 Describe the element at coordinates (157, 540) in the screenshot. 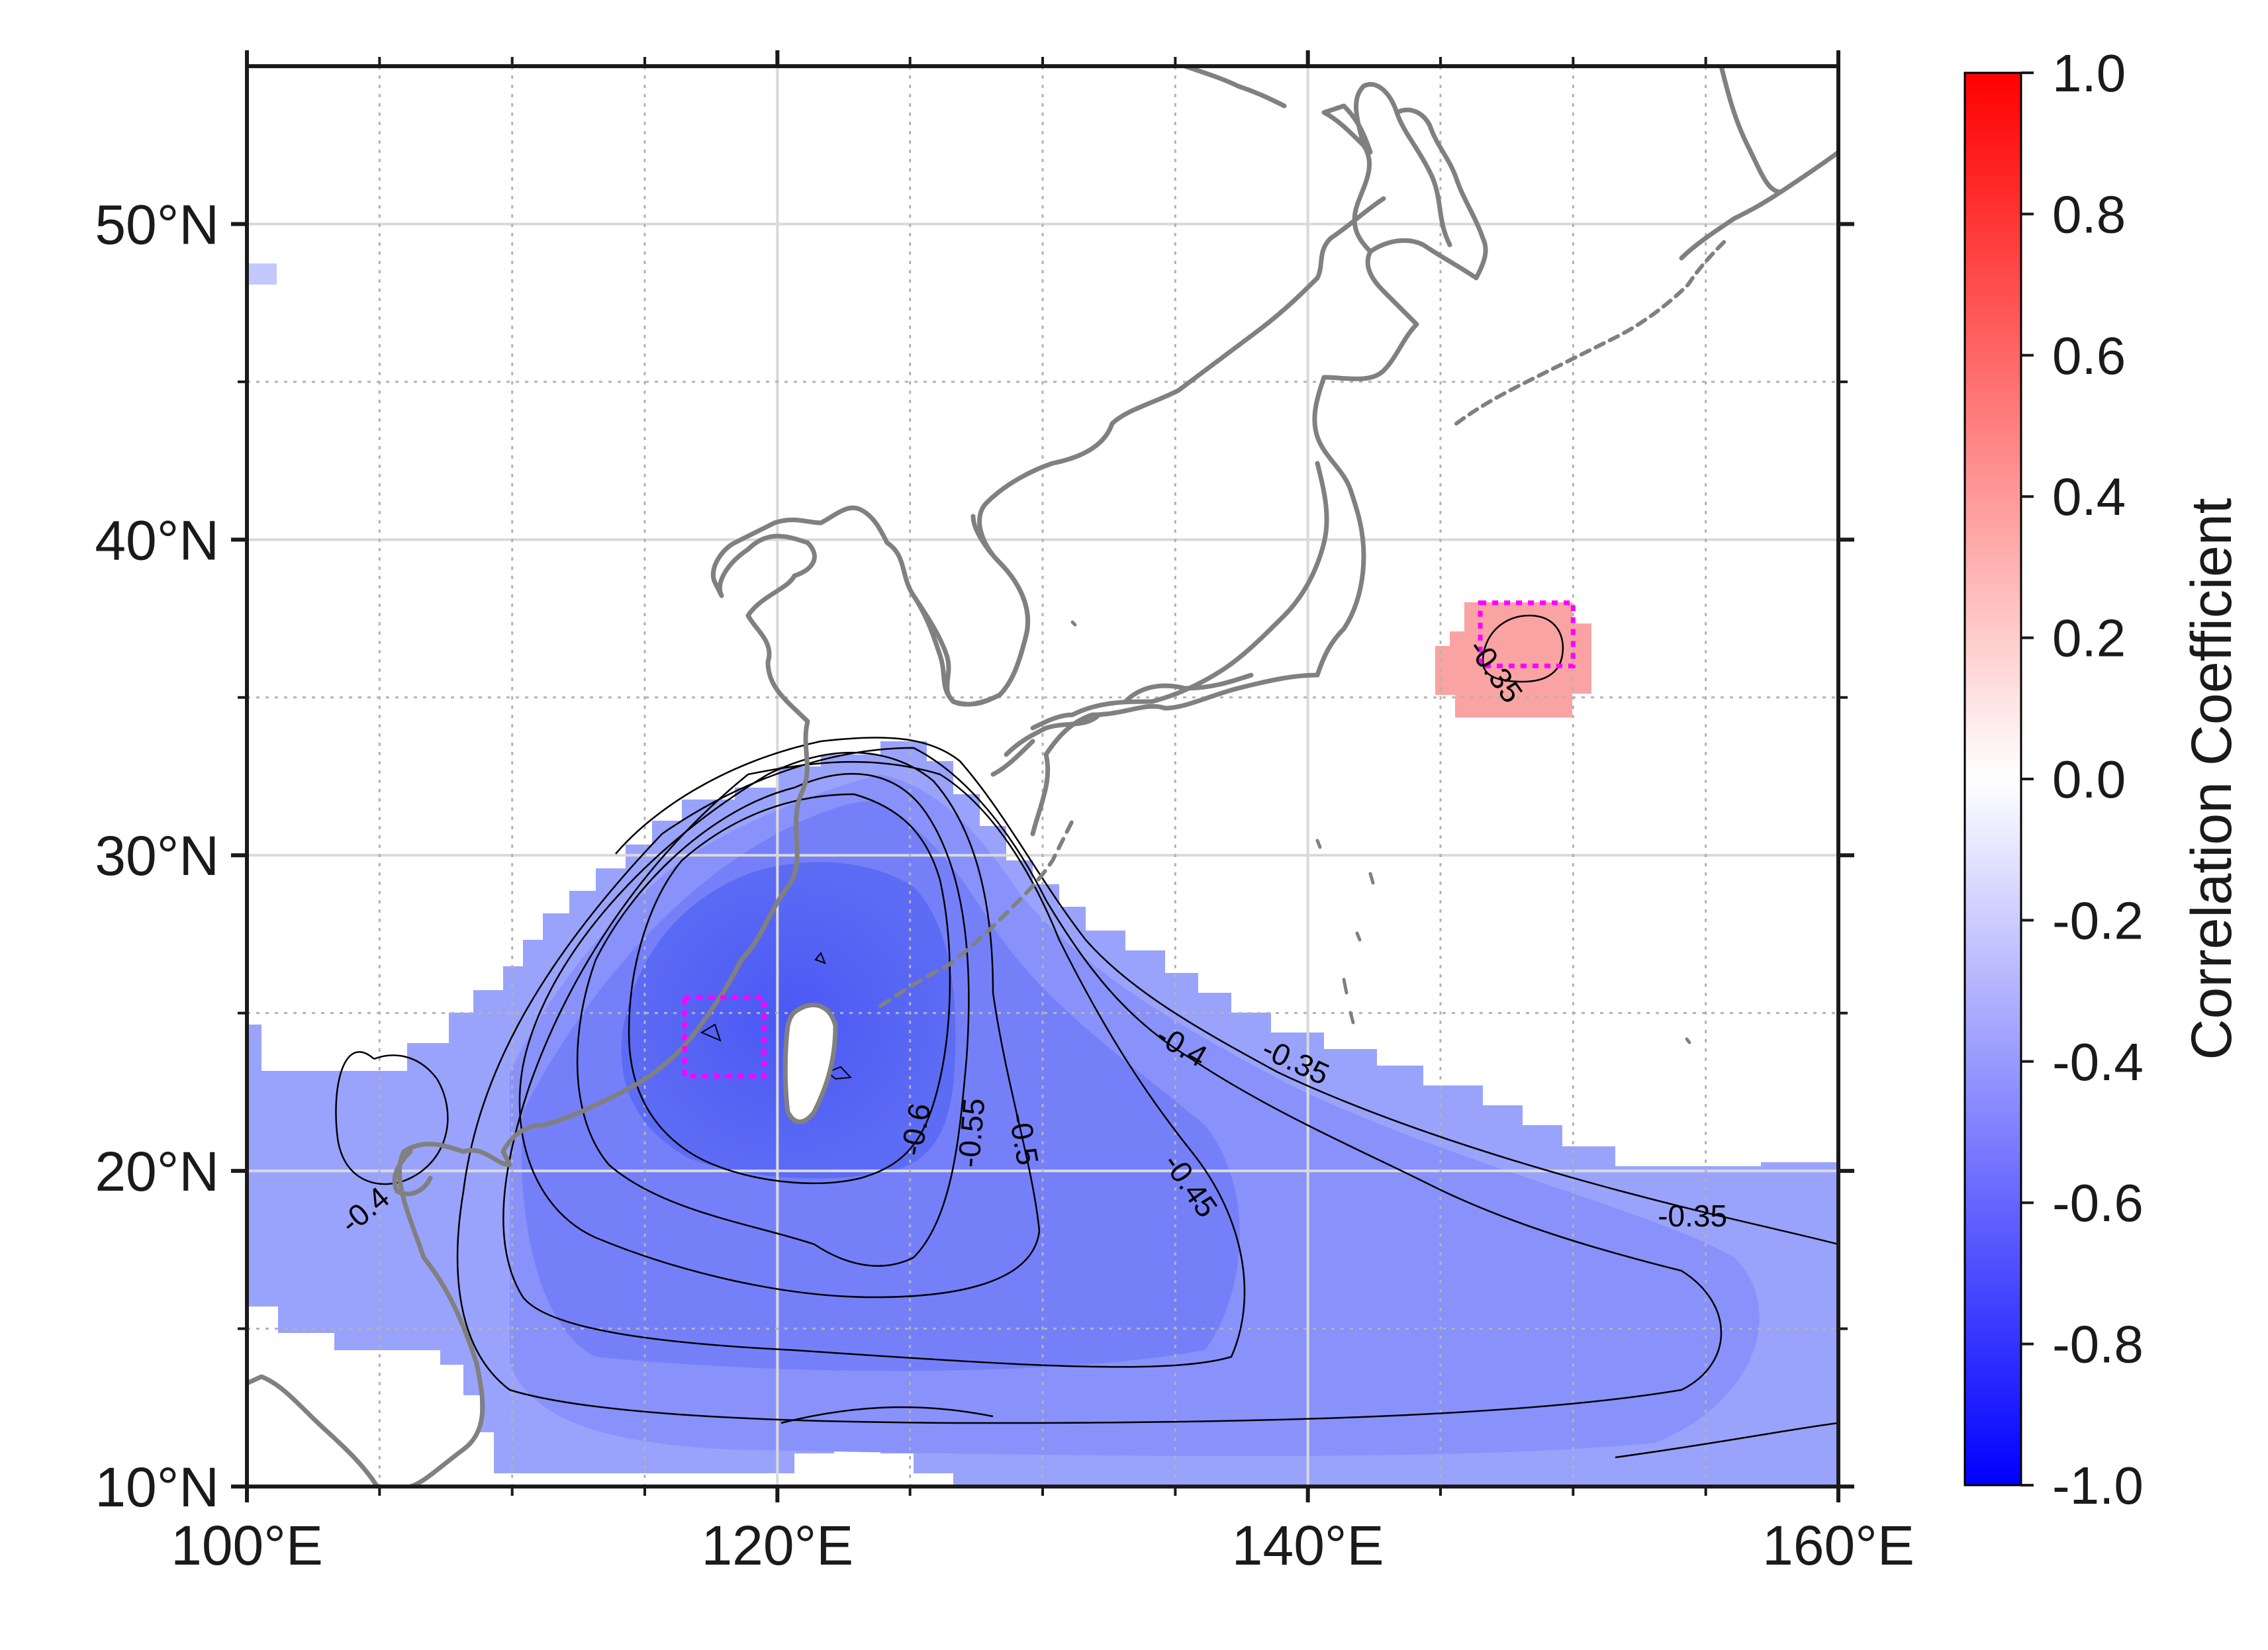

I see `y-tick-label: 40°N` at that location.